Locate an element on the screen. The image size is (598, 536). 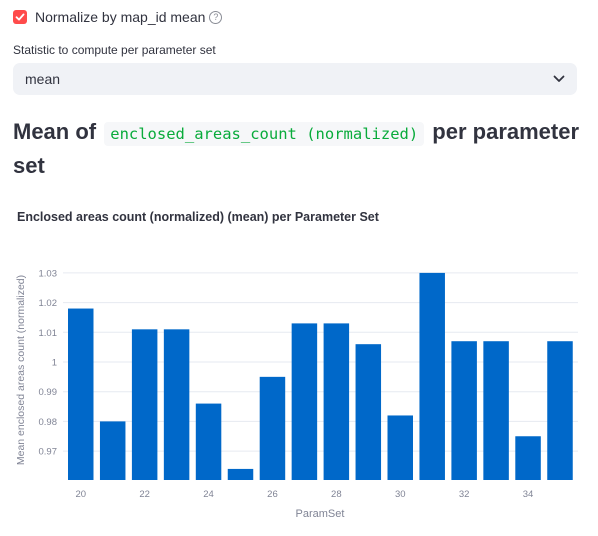
x-tick-label: 34 is located at coordinates (528, 494).